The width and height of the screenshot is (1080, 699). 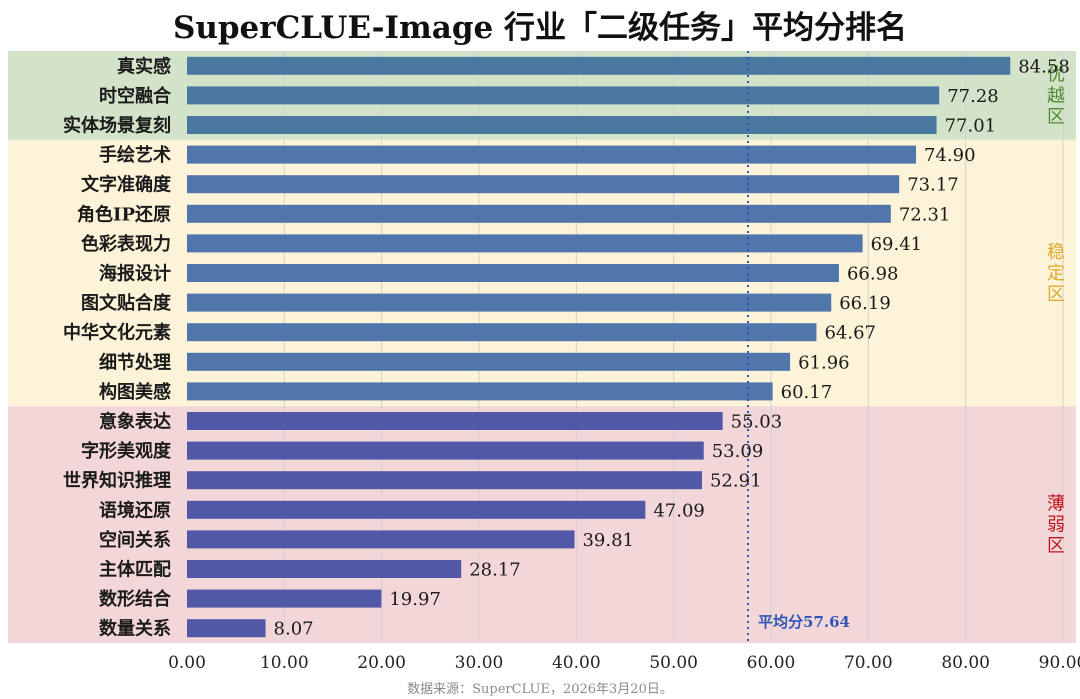 I want to click on category-label: 构图美感, so click(x=135, y=392).